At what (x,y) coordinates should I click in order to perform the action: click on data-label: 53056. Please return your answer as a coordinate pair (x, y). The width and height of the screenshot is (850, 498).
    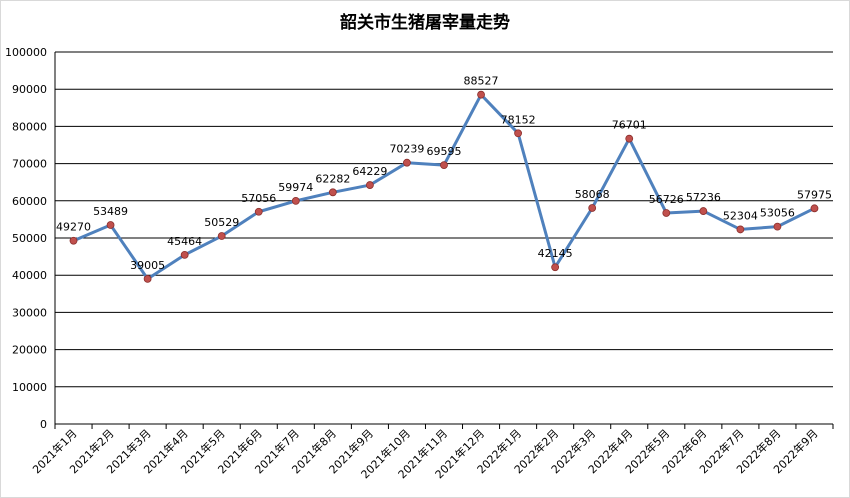
    Looking at the image, I should click on (777, 213).